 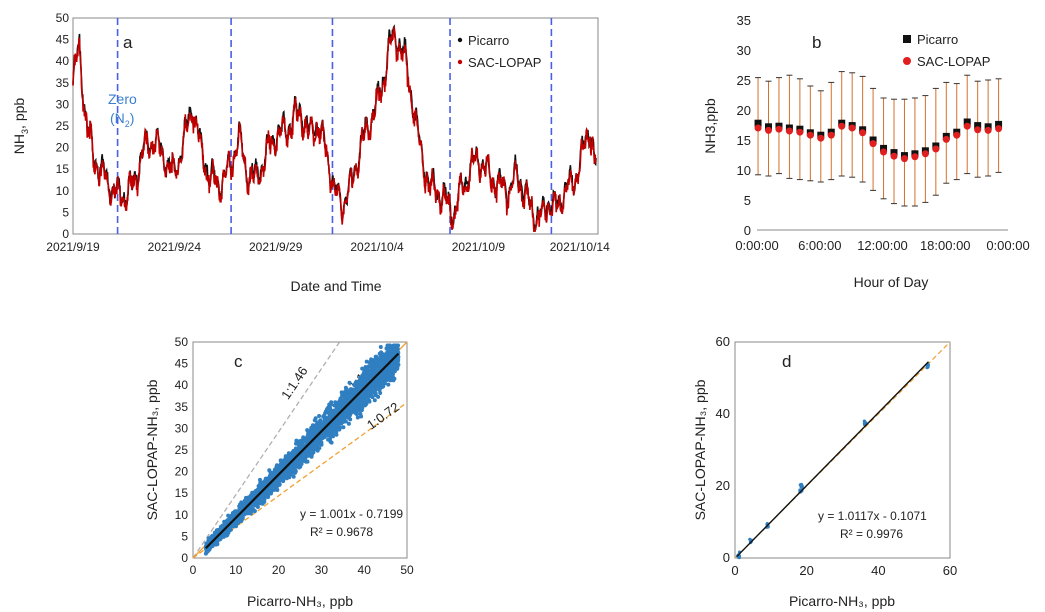 What do you see at coordinates (63, 148) in the screenshot?
I see `panel-a-y-tick-label: 20` at bounding box center [63, 148].